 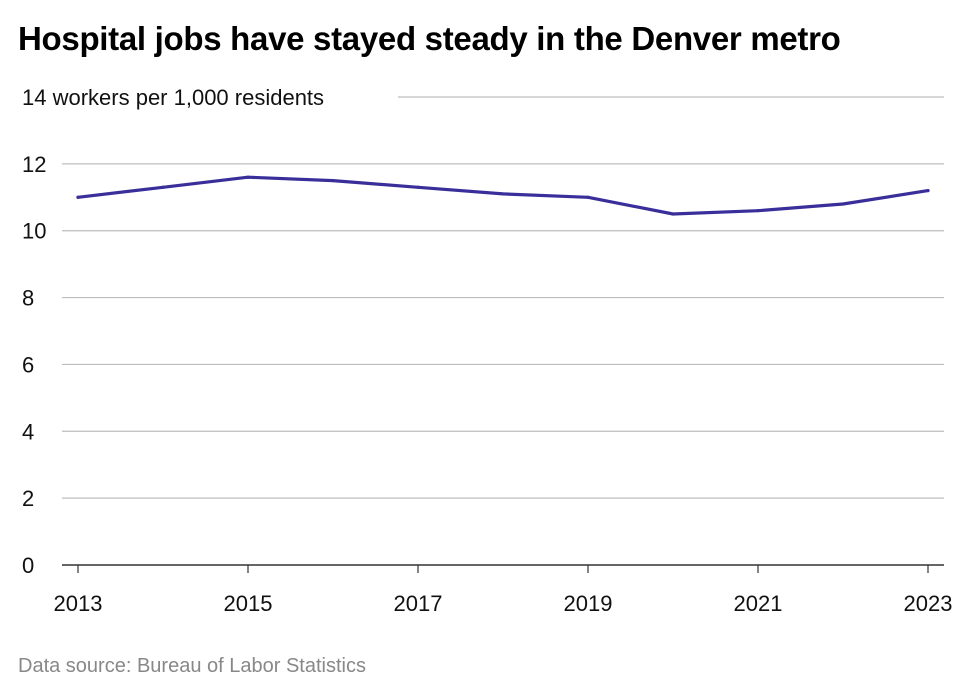 I want to click on data-series, so click(x=503, y=195).